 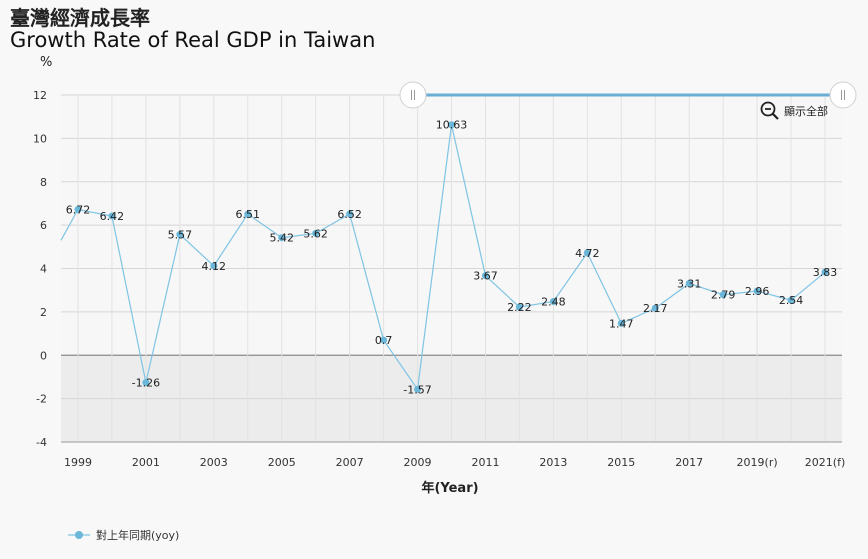 I want to click on data-label: 6.52, so click(x=349, y=214).